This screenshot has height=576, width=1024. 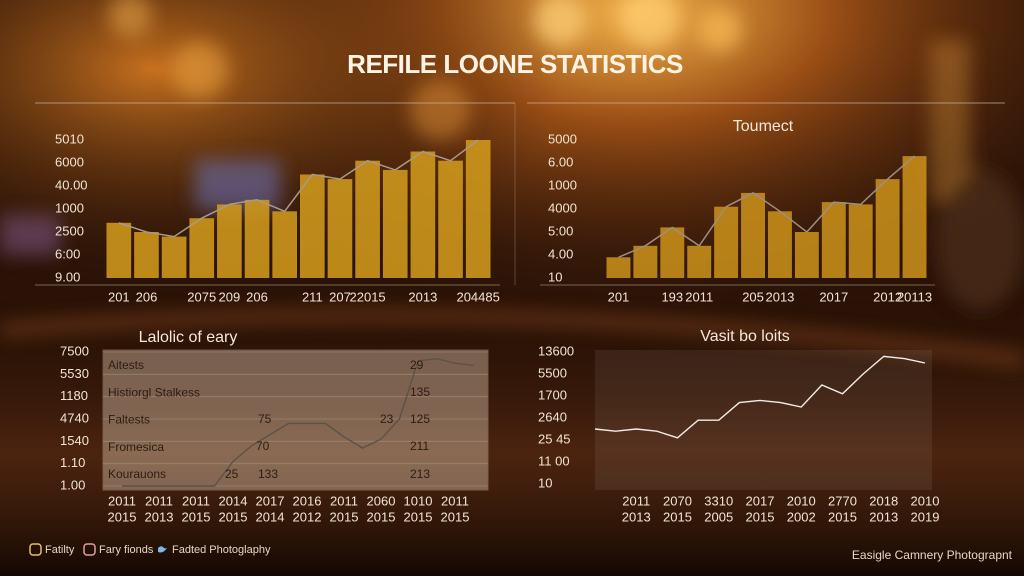 What do you see at coordinates (932, 555) in the screenshot?
I see `credit: Easigle Camnery Photograpnt` at bounding box center [932, 555].